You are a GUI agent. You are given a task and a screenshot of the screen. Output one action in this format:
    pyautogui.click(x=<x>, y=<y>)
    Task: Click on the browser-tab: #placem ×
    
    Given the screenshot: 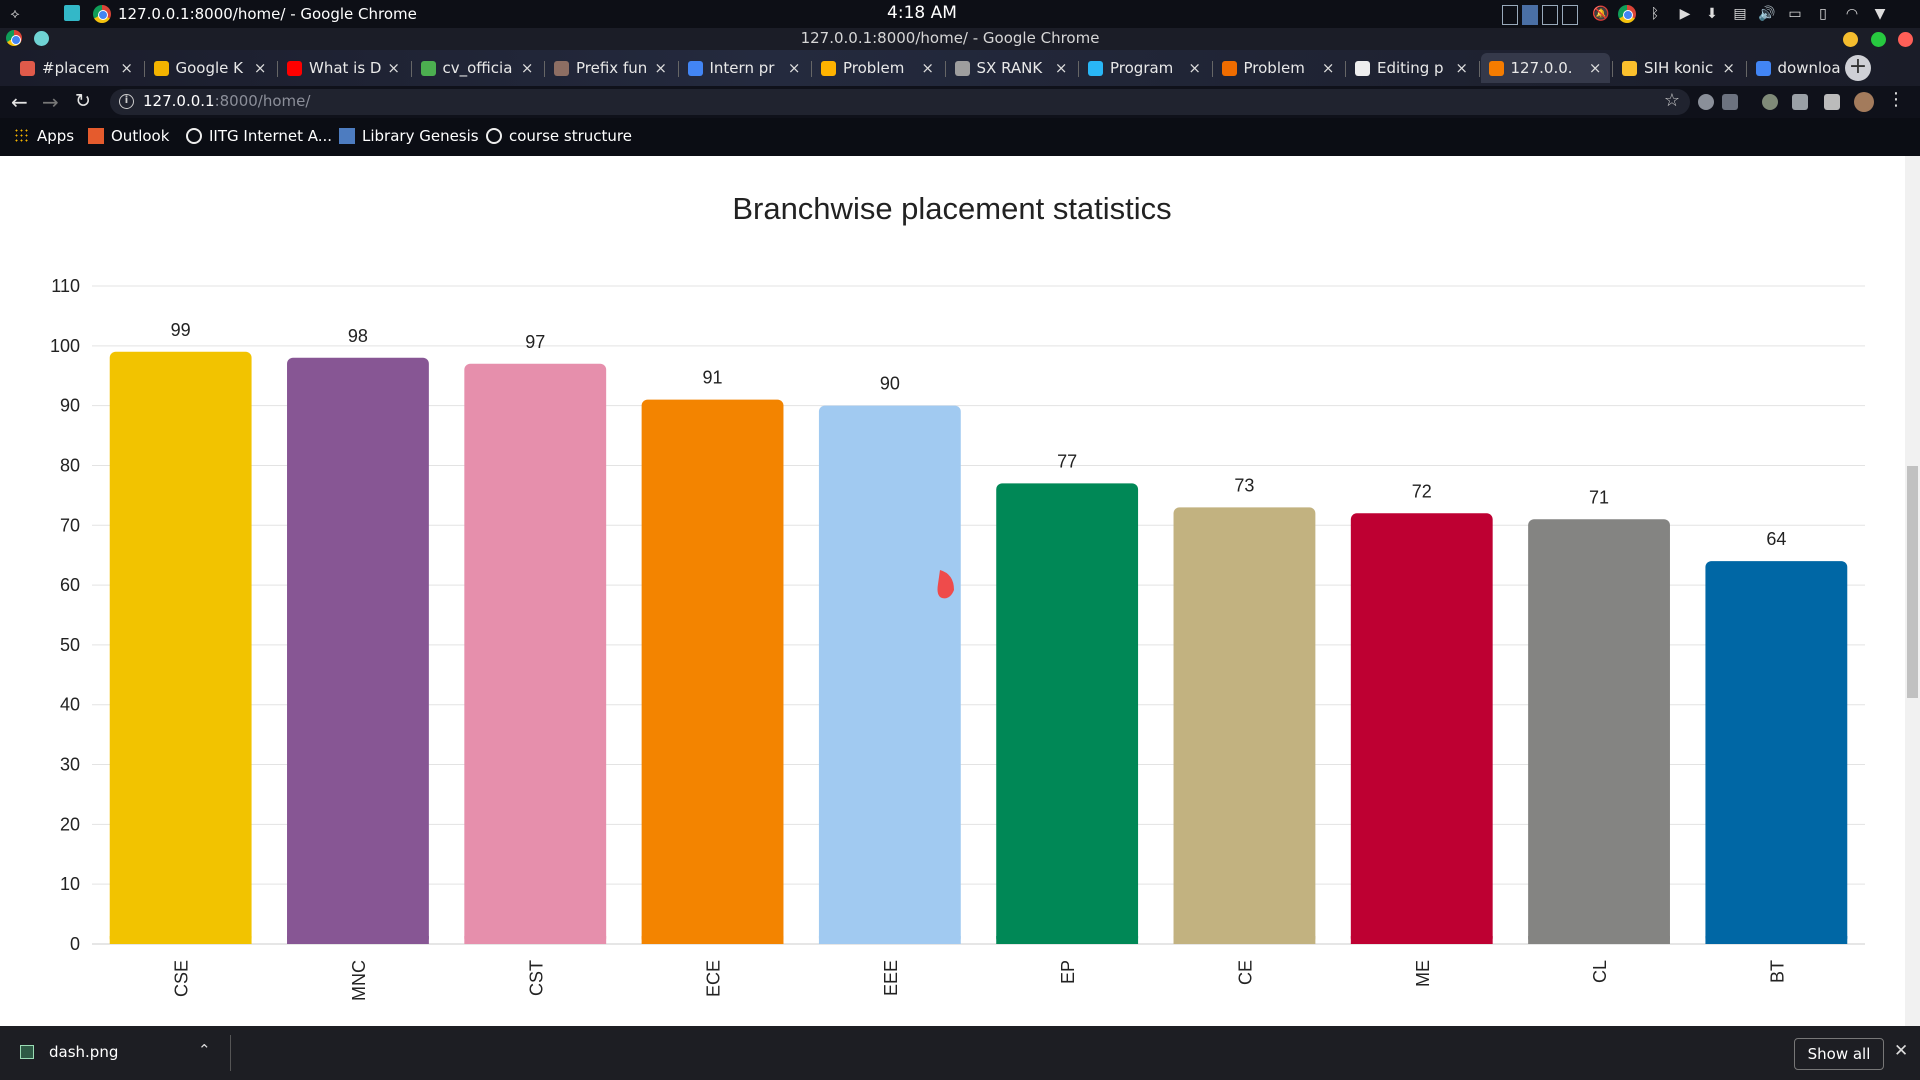 What is the action you would take?
    pyautogui.click(x=76, y=68)
    